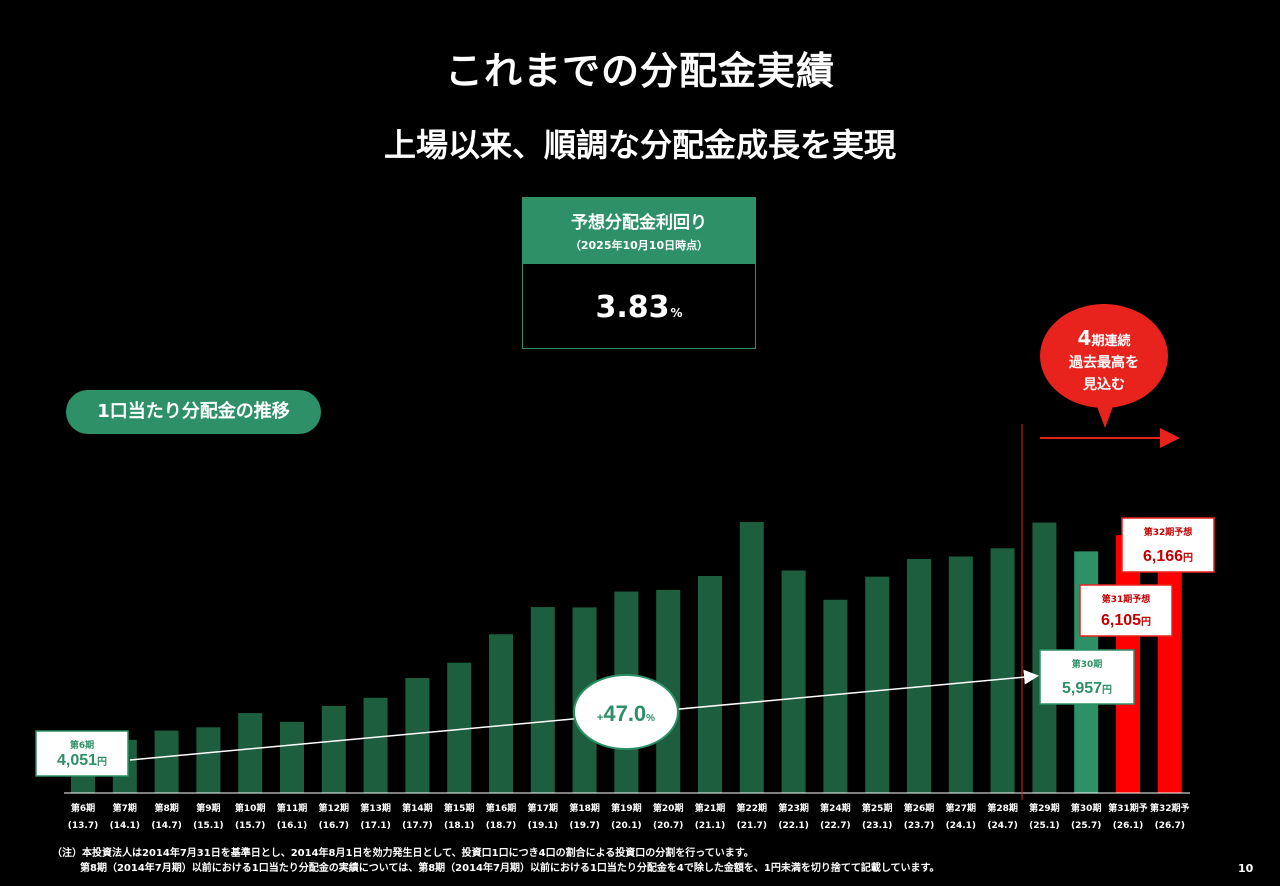  I want to click on yield-value-wrap: 3.83%, so click(639, 307).